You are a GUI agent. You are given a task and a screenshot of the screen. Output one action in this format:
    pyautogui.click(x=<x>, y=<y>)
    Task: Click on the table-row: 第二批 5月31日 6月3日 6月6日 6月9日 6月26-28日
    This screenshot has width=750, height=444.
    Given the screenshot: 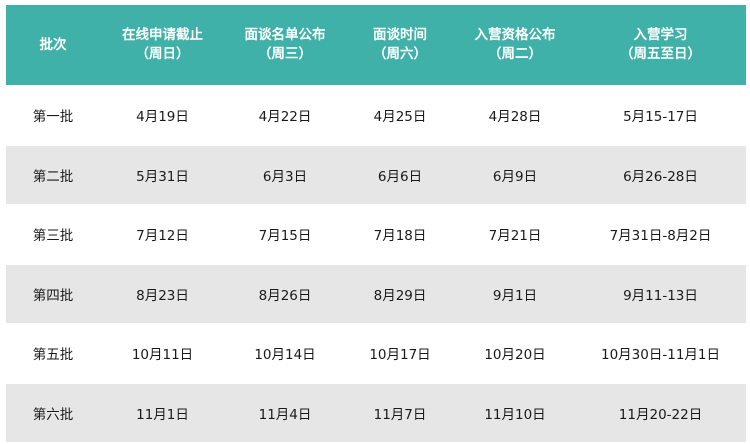 What is the action you would take?
    pyautogui.click(x=376, y=174)
    